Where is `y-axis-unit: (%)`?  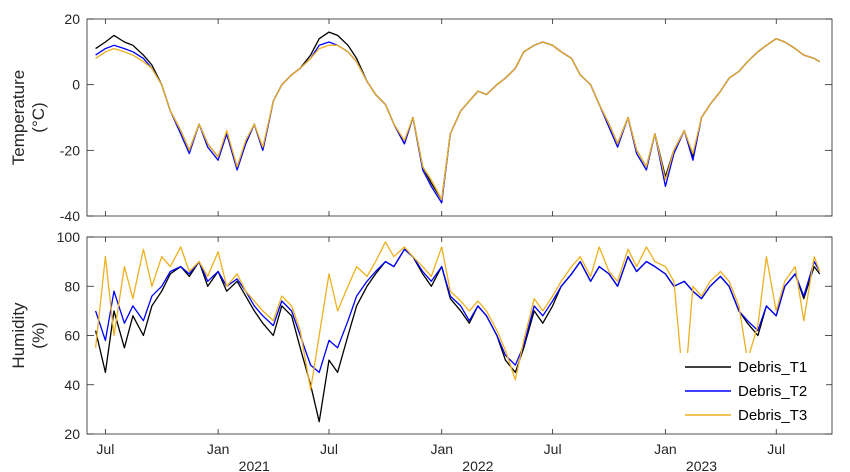
y-axis-unit: (%) is located at coordinates (38, 335).